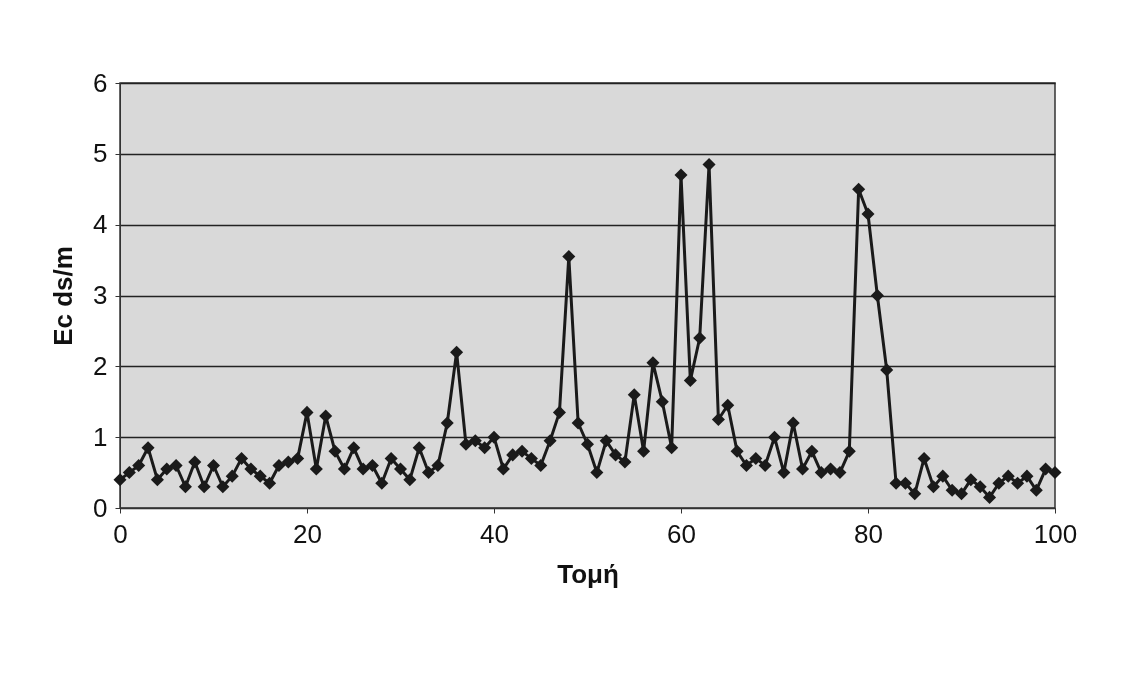  What do you see at coordinates (100, 224) in the screenshot?
I see `y-tick-label: 4` at bounding box center [100, 224].